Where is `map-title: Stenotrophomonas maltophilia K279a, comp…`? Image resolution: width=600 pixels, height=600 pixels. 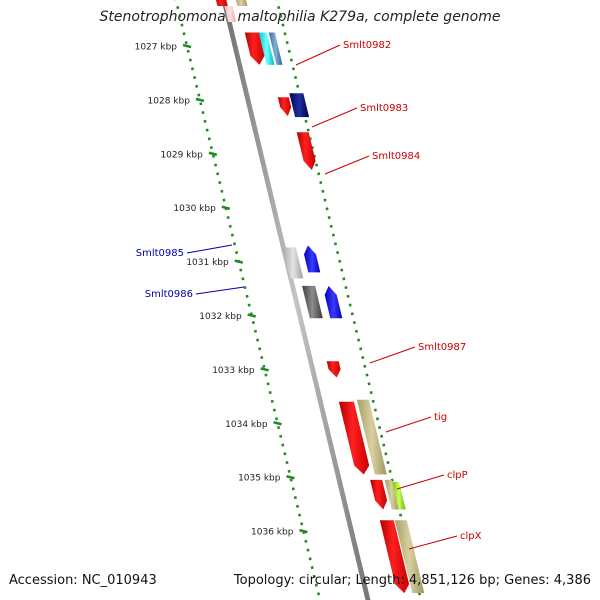 map-title: Stenotrophomonas maltophilia K279a, comp… is located at coordinates (300, 17).